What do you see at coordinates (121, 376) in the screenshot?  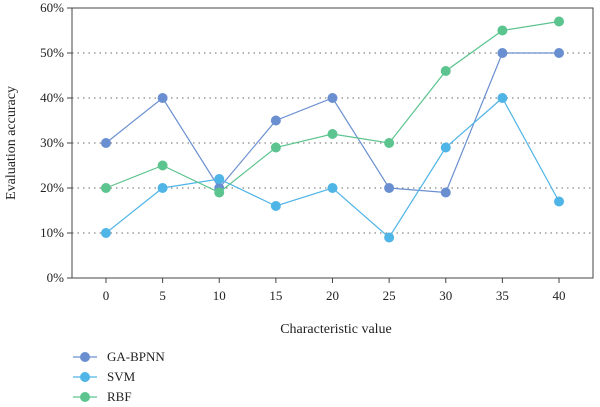 I see `legend-label: SVM` at bounding box center [121, 376].